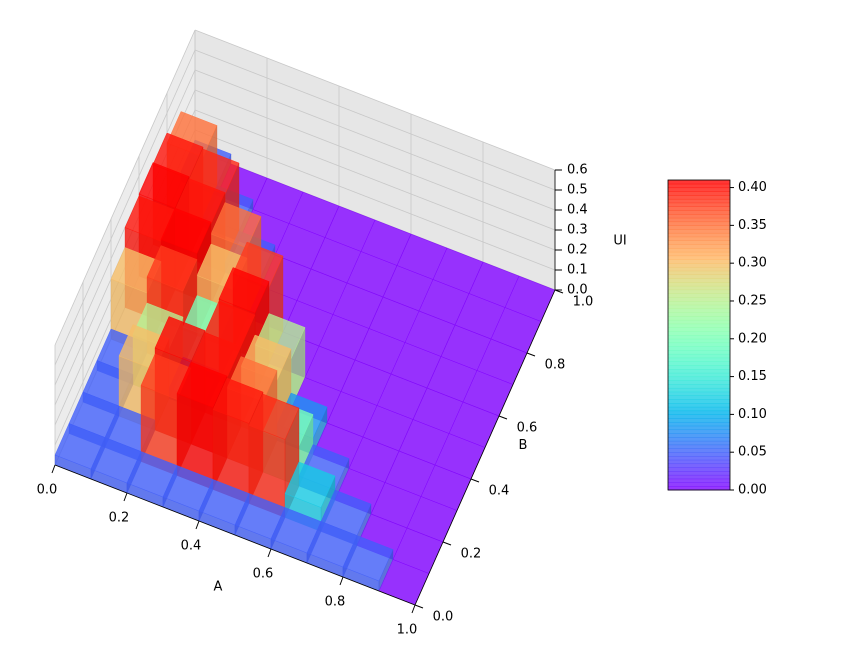  Describe the element at coordinates (752, 490) in the screenshot. I see `colorbar-tick-label: 0.00` at that location.